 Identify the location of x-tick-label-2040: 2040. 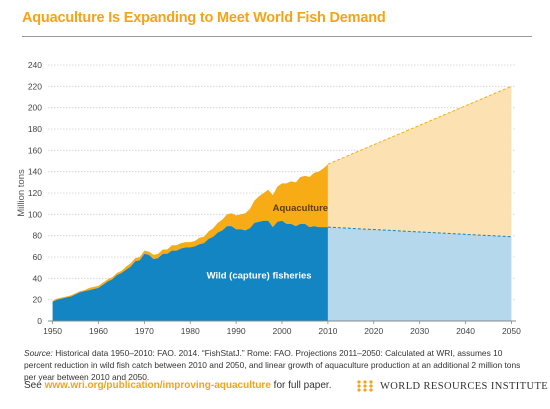
(465, 331).